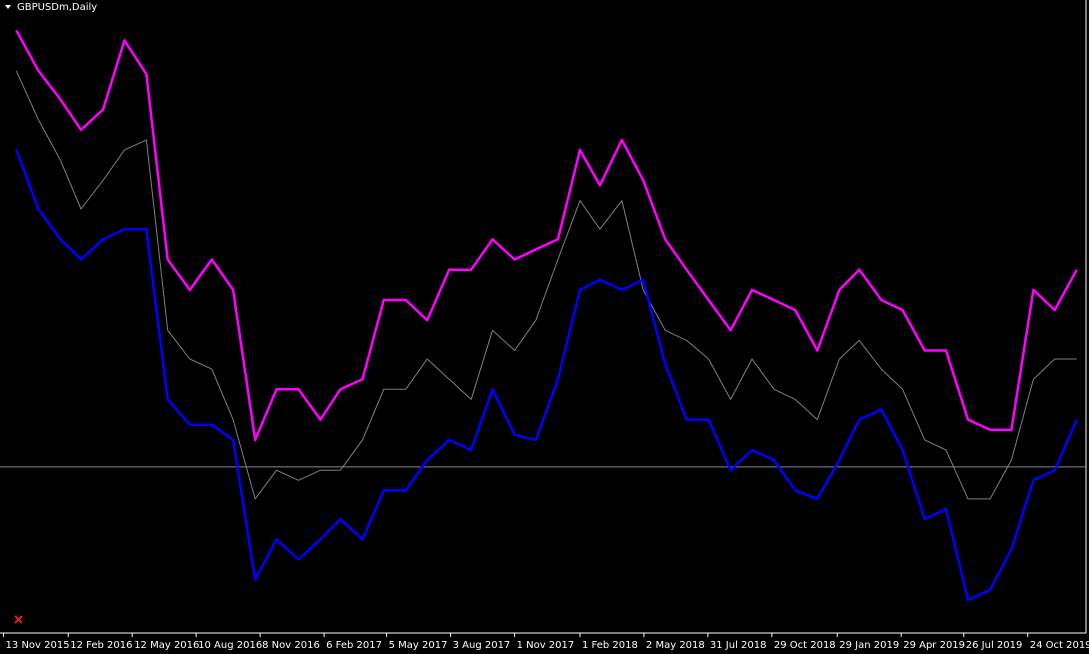 The width and height of the screenshot is (1089, 654). Describe the element at coordinates (166, 645) in the screenshot. I see `x-tick-label: 12 May 2016` at that location.